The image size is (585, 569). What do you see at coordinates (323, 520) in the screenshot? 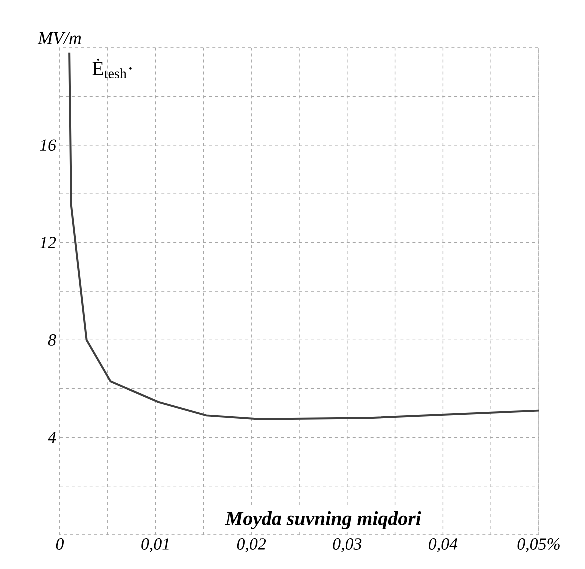
I see `x-axis-title: Moyda suvning miqdori` at bounding box center [323, 520].